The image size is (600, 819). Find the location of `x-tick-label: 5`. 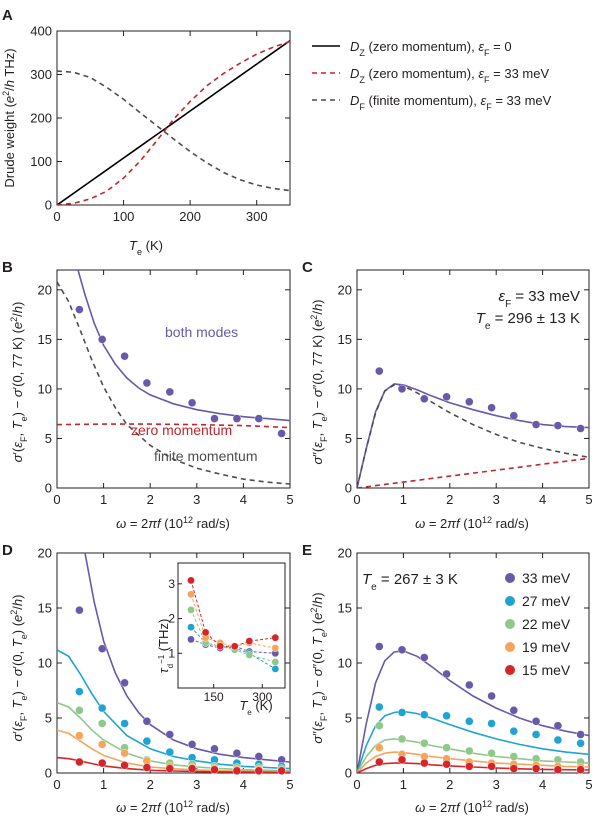

x-tick-label: 5 is located at coordinates (588, 784).